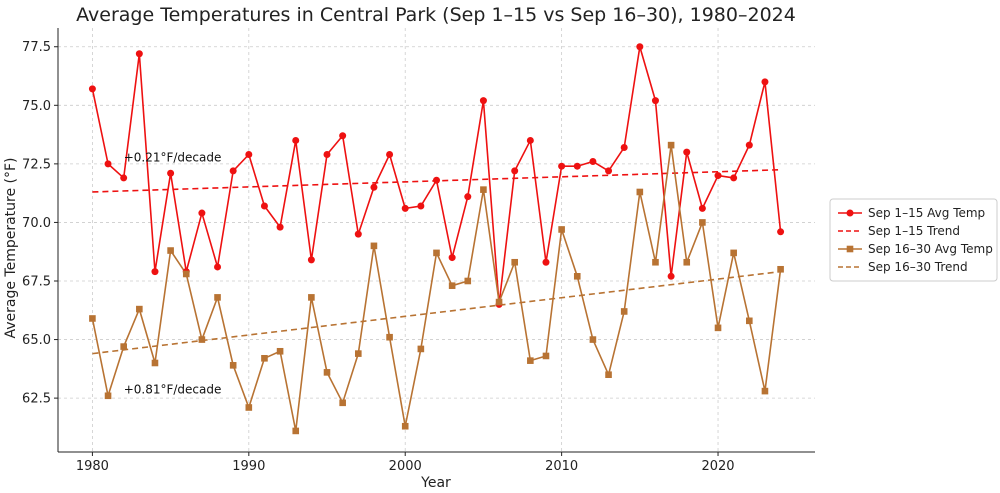  I want to click on x-axis-label: Year, so click(435, 483).